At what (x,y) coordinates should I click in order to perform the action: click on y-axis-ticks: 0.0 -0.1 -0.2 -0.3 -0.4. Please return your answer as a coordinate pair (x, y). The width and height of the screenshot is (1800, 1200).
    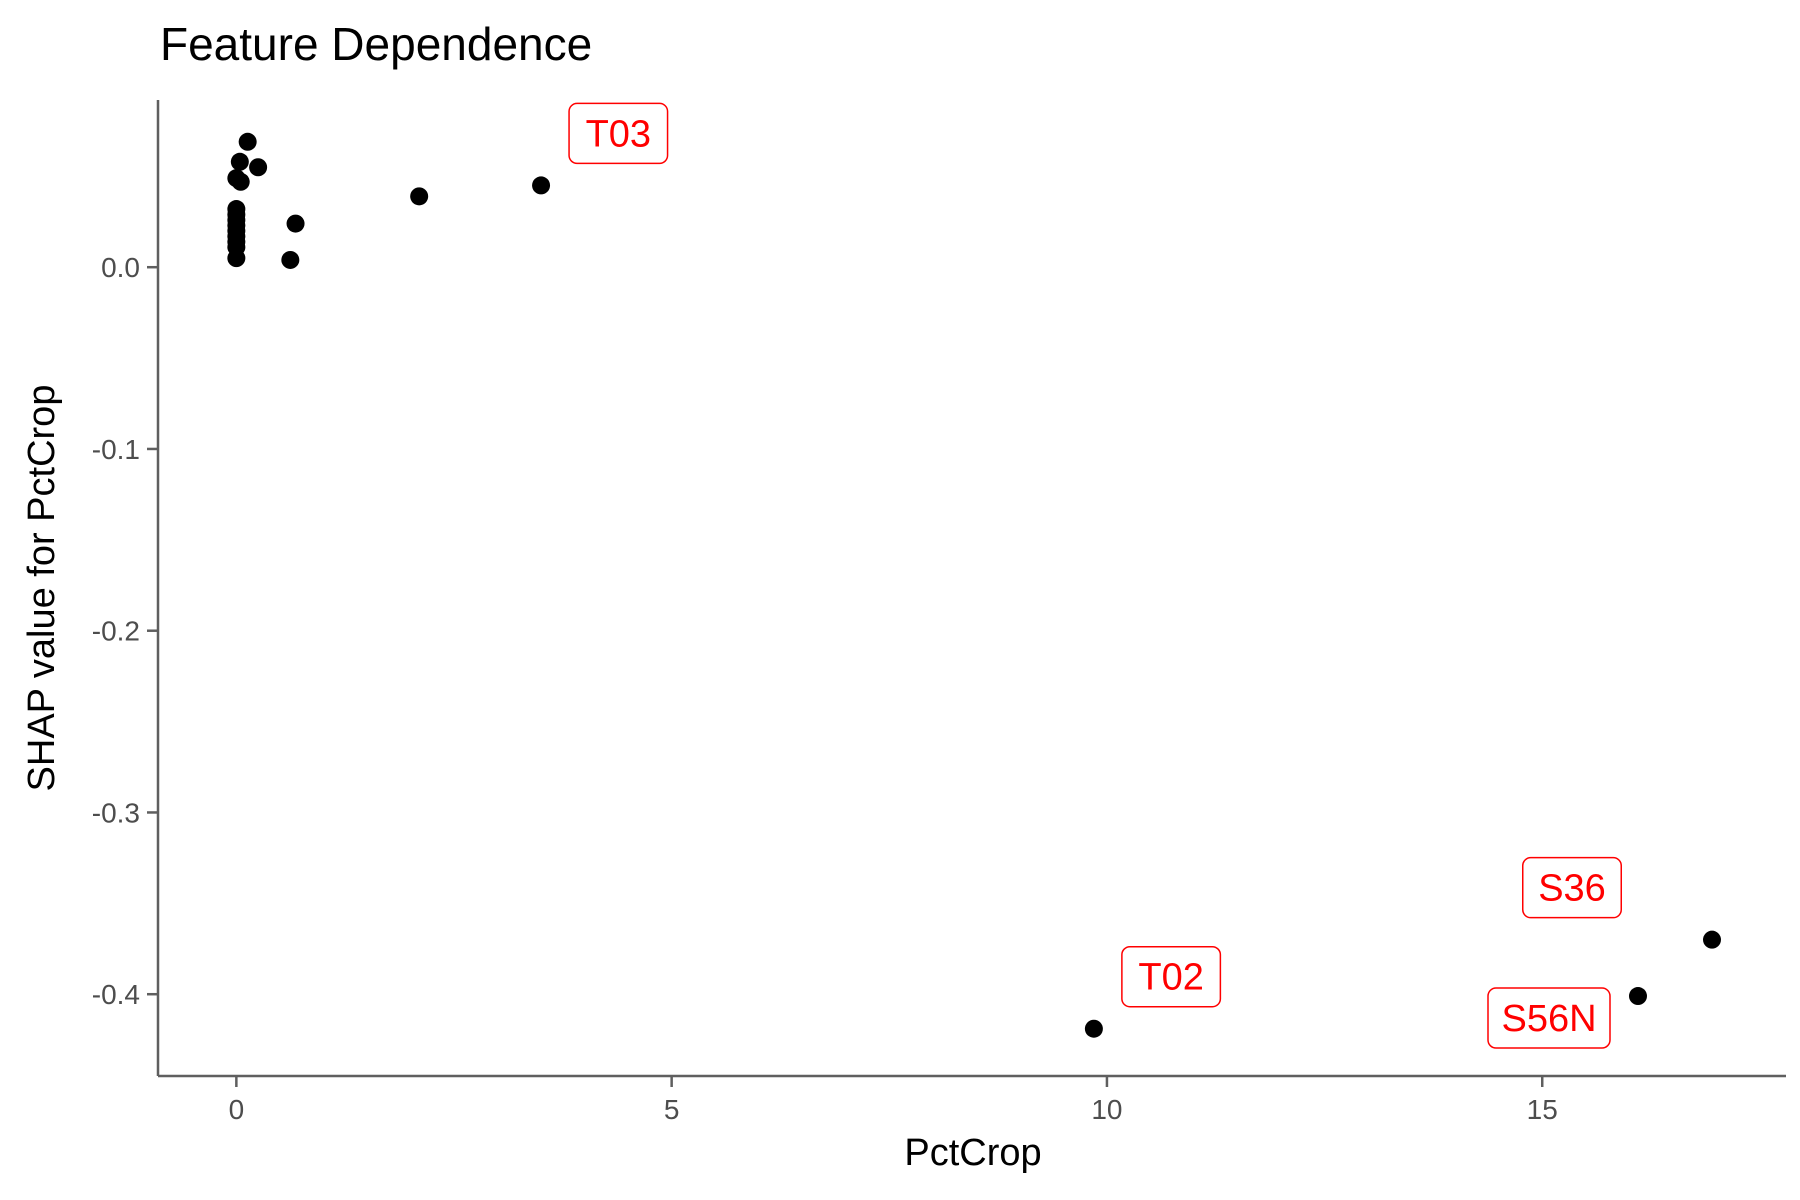
    Looking at the image, I should click on (125, 631).